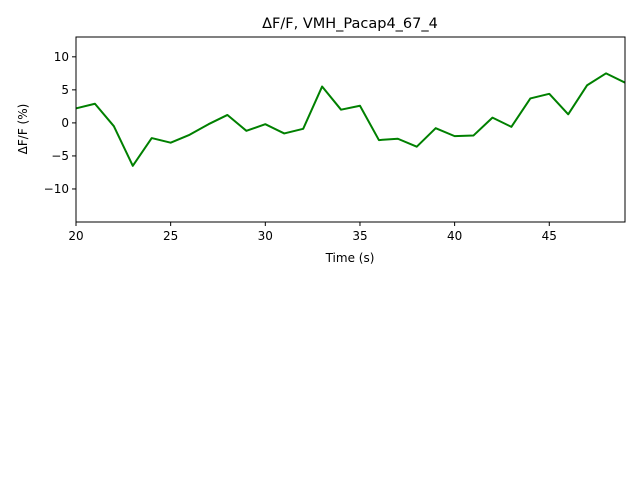 This screenshot has width=640, height=480. I want to click on x-tick-label: 30, so click(265, 236).